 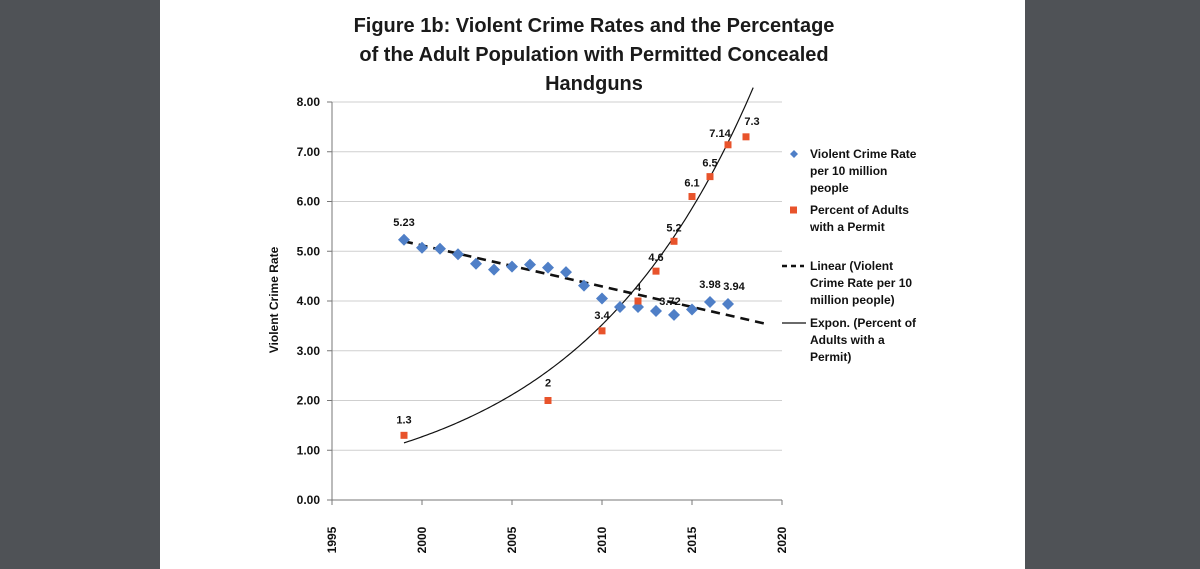 What do you see at coordinates (751, 122) in the screenshot?
I see `permit-data-label: 7.3` at bounding box center [751, 122].